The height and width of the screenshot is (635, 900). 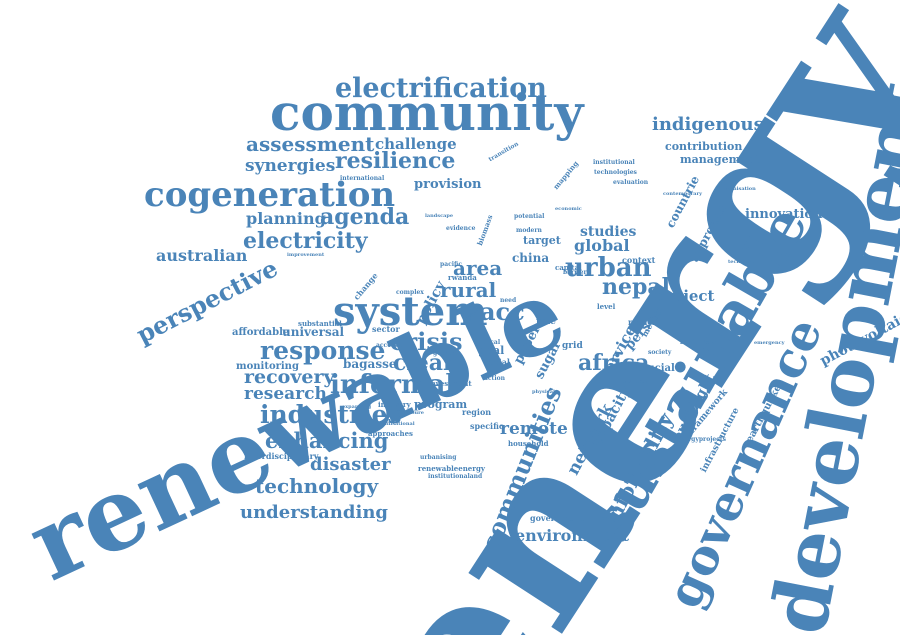 I want to click on word-planning: planning, so click(x=286, y=219).